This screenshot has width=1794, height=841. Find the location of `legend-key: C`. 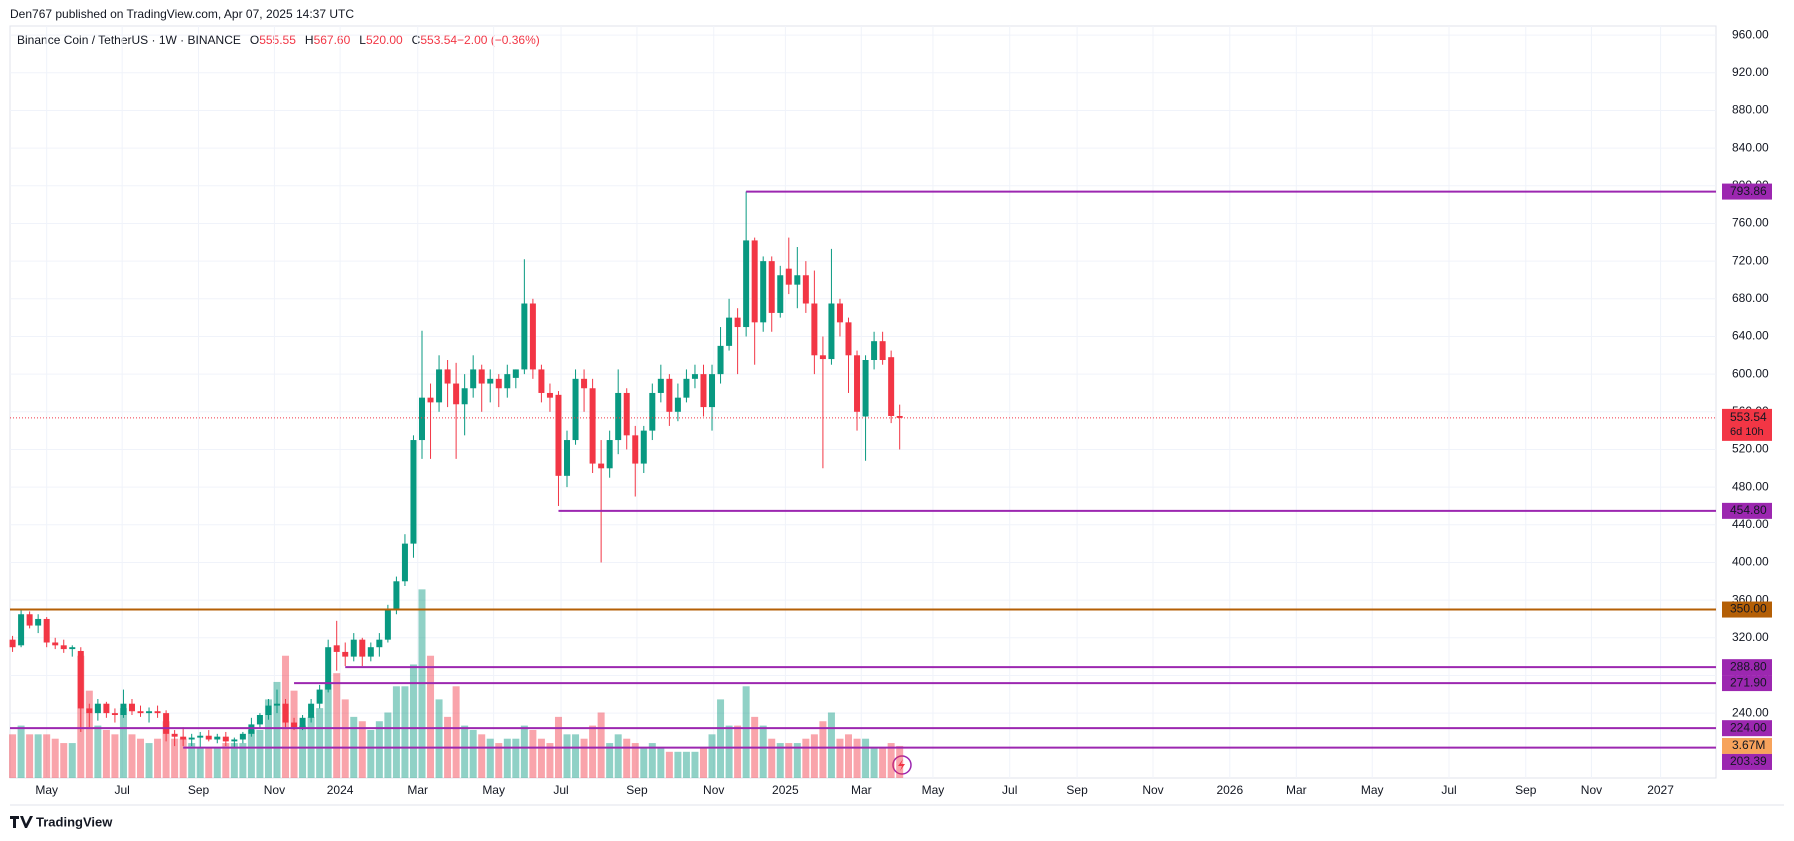

legend-key: C is located at coordinates (416, 40).